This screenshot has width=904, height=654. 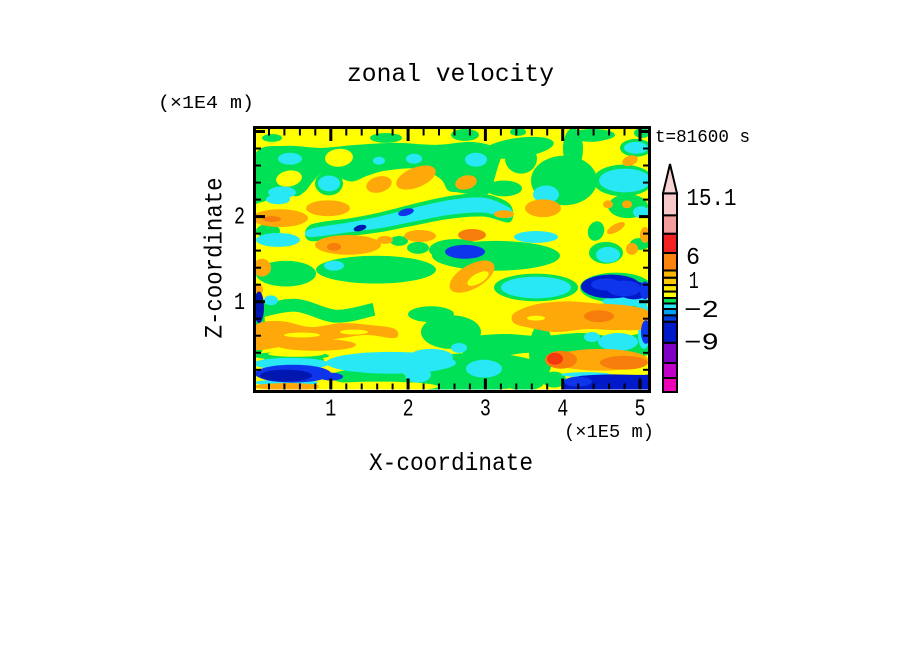 I want to click on svg-text: X-coordinate, so click(x=451, y=463).